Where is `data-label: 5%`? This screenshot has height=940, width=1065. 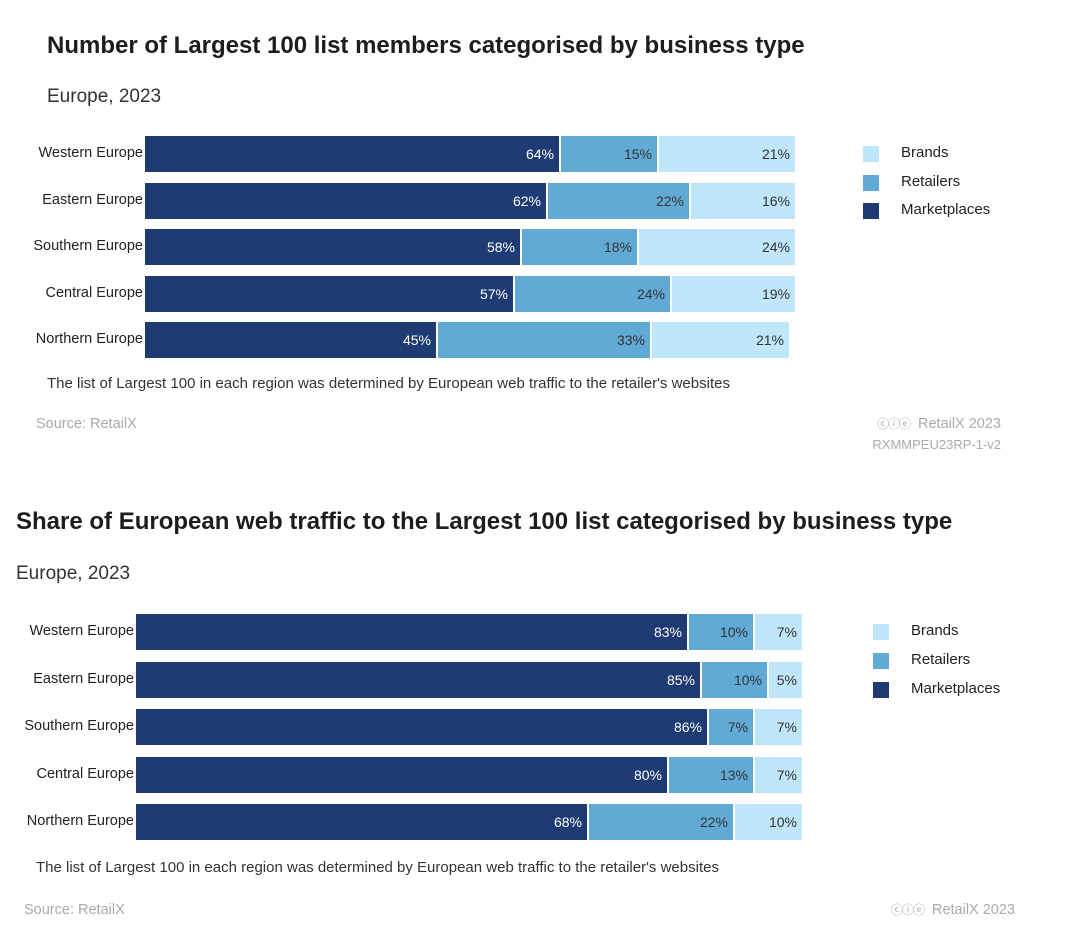 data-label: 5% is located at coordinates (786, 679).